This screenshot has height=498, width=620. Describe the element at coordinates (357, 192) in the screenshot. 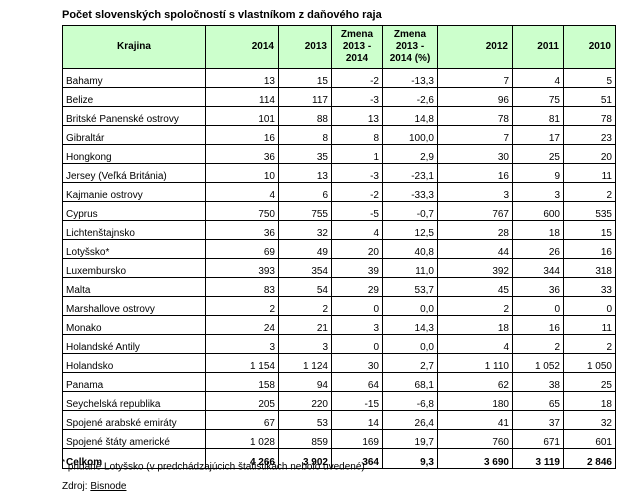

I see `value-cell: -2` at that location.